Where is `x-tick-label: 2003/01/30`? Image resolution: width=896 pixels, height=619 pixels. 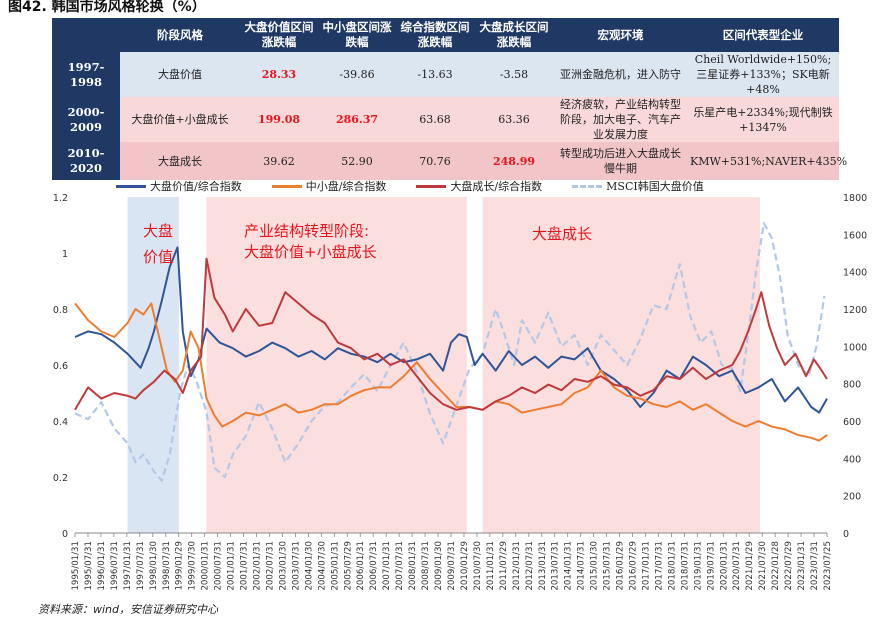 x-tick-label: 2003/01/30 is located at coordinates (283, 566).